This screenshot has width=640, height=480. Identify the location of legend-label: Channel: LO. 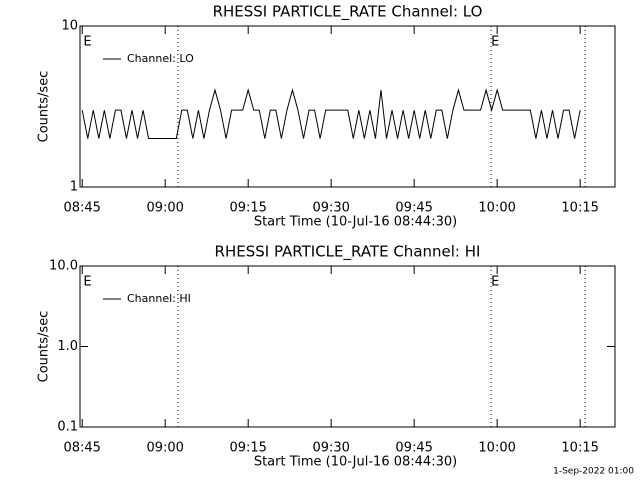
(160, 58).